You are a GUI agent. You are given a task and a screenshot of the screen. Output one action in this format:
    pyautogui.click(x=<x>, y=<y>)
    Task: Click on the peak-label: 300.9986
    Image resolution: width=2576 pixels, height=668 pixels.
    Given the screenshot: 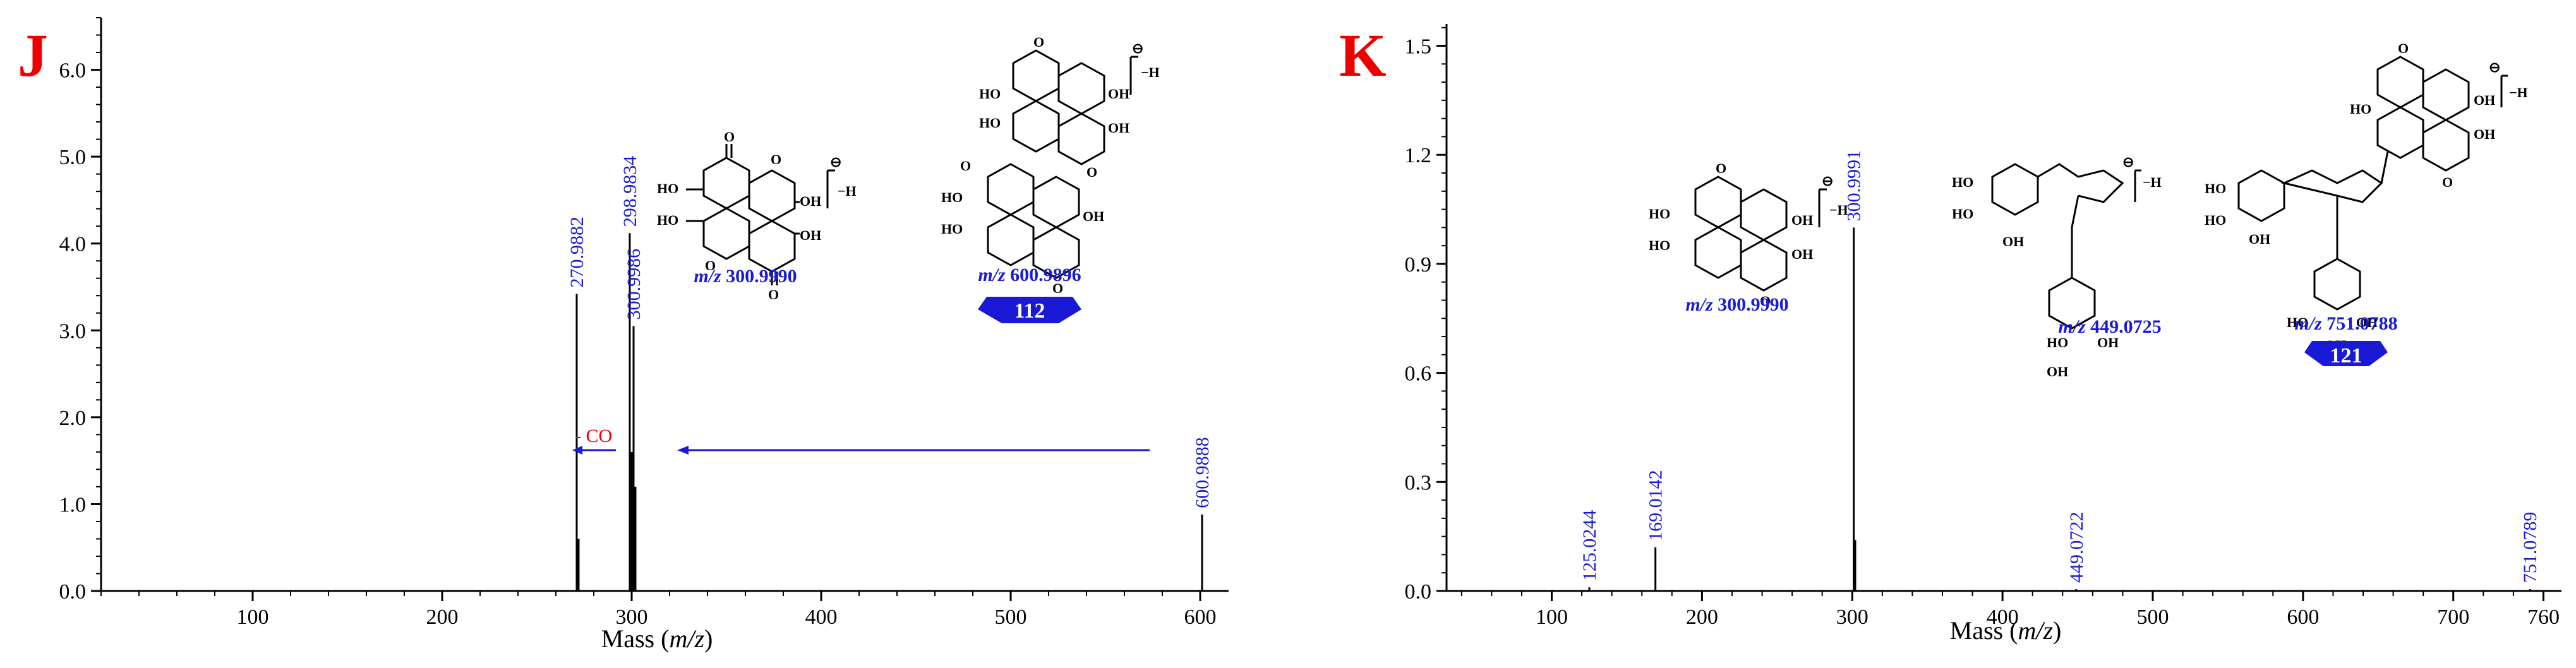 What is the action you would take?
    pyautogui.click(x=633, y=284)
    